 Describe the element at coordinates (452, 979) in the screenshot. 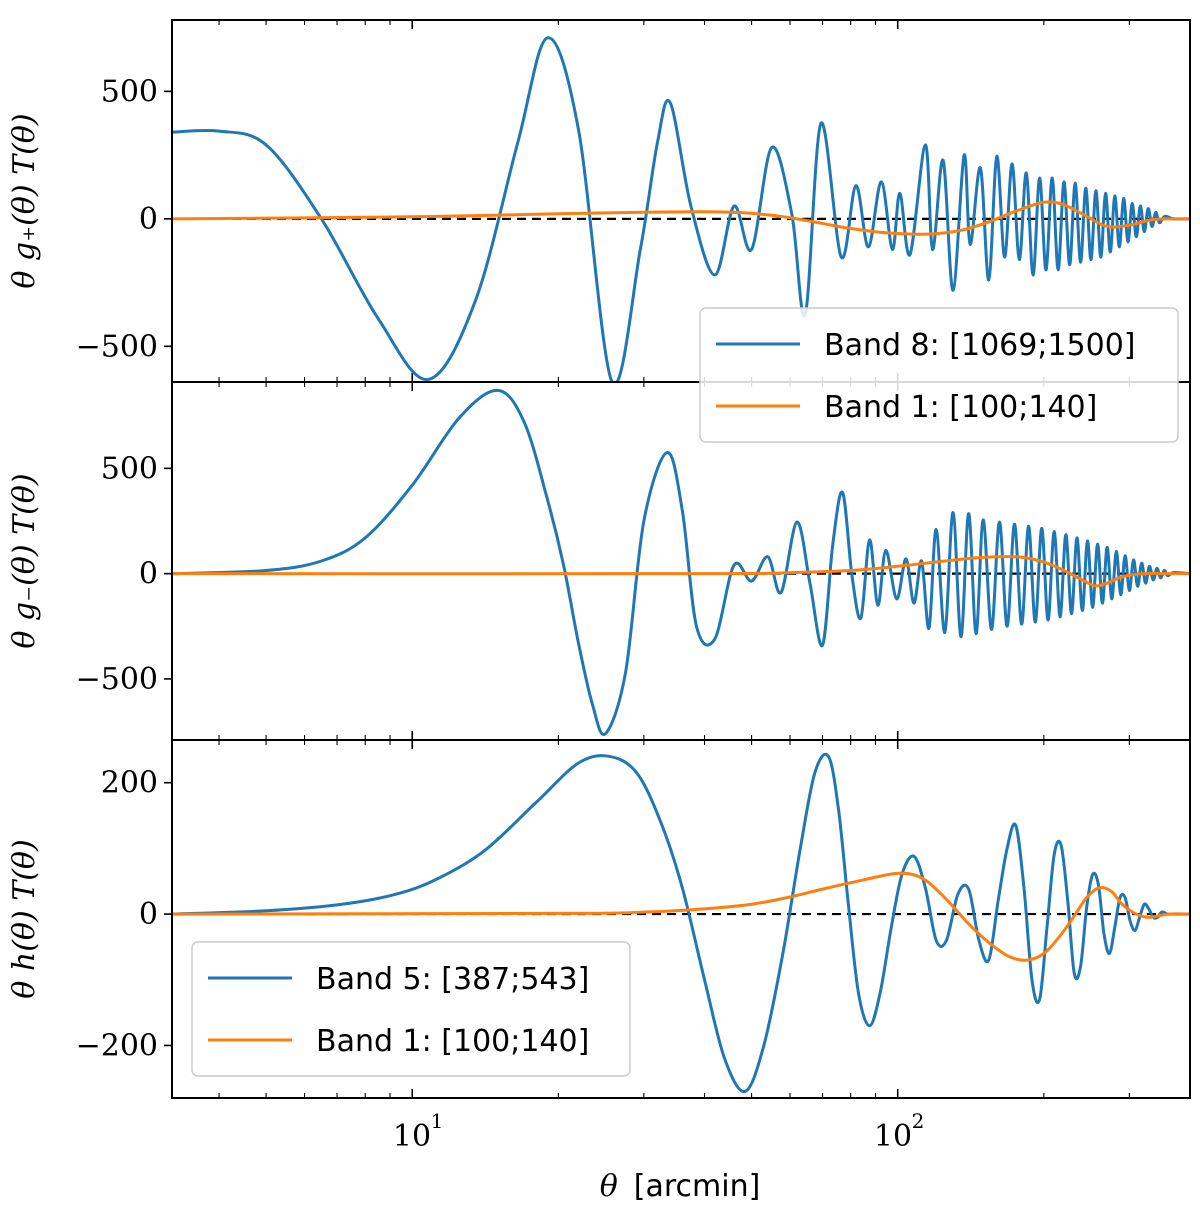

I see `legend-bottom-label-band5: Band 5: [387;543]` at that location.